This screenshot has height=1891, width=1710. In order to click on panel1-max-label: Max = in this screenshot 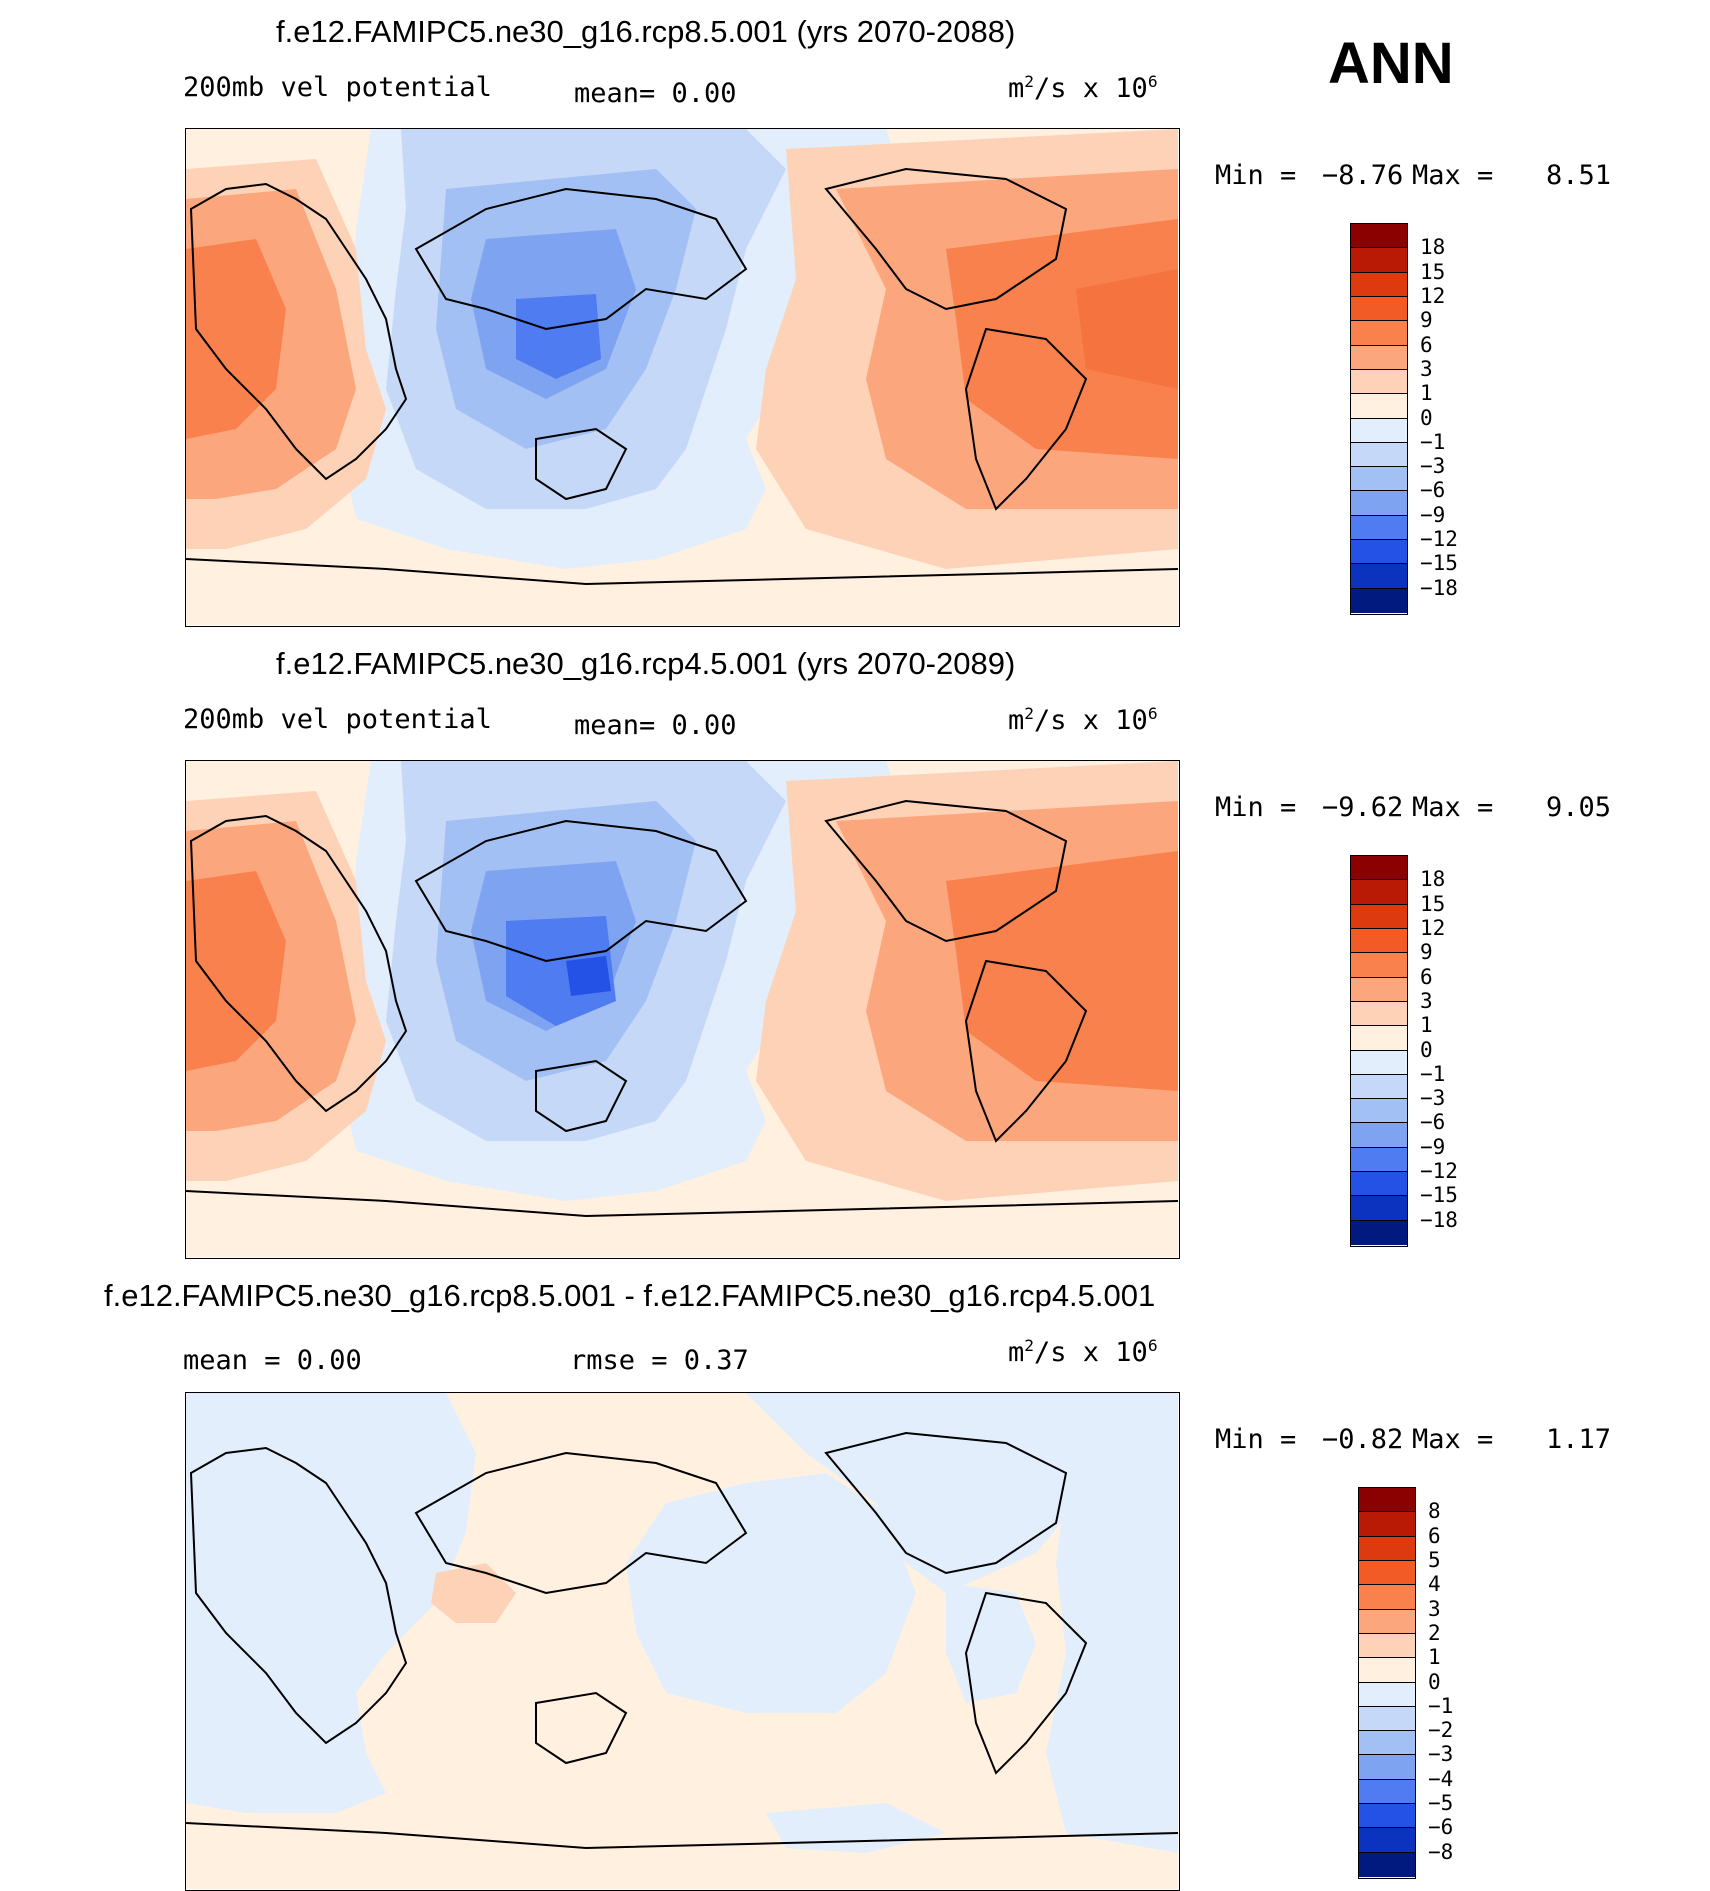, I will do `click(1453, 175)`.